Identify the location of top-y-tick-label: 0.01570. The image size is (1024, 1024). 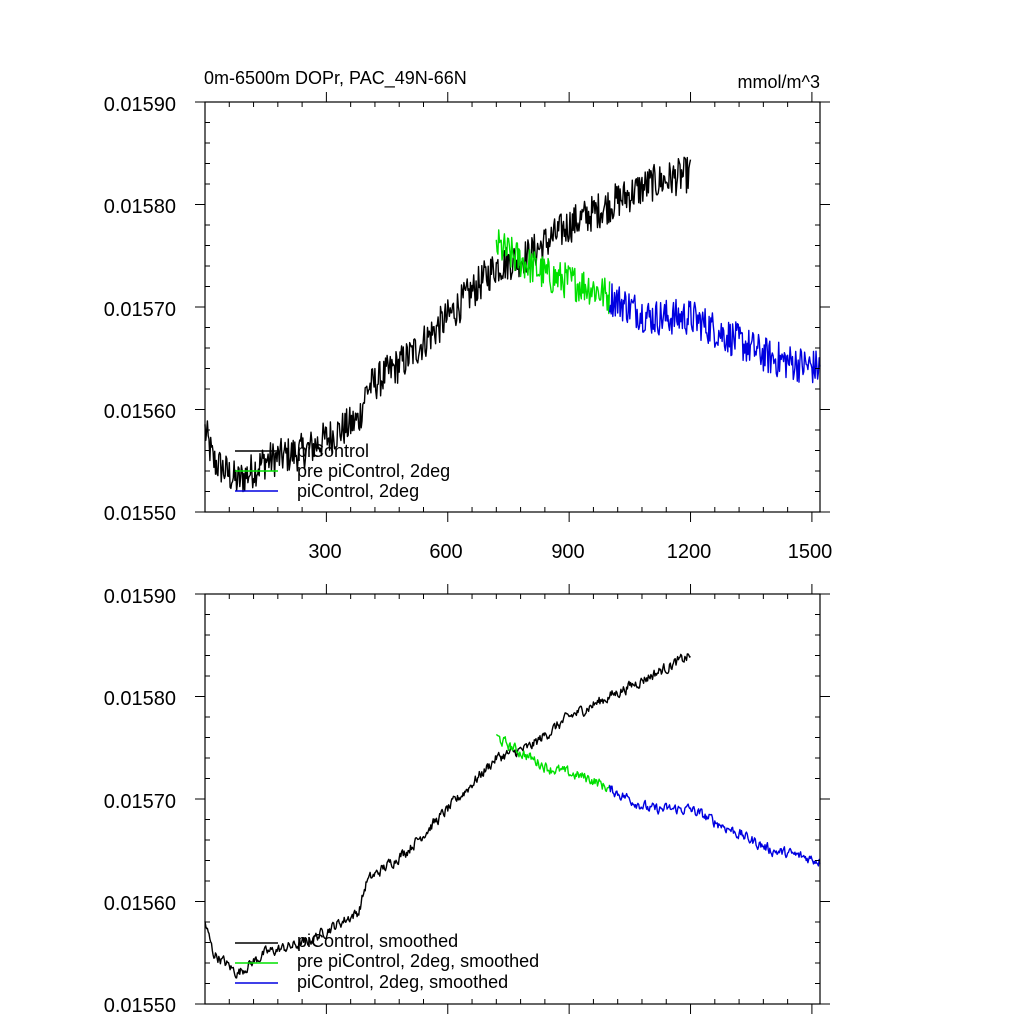
(140, 310).